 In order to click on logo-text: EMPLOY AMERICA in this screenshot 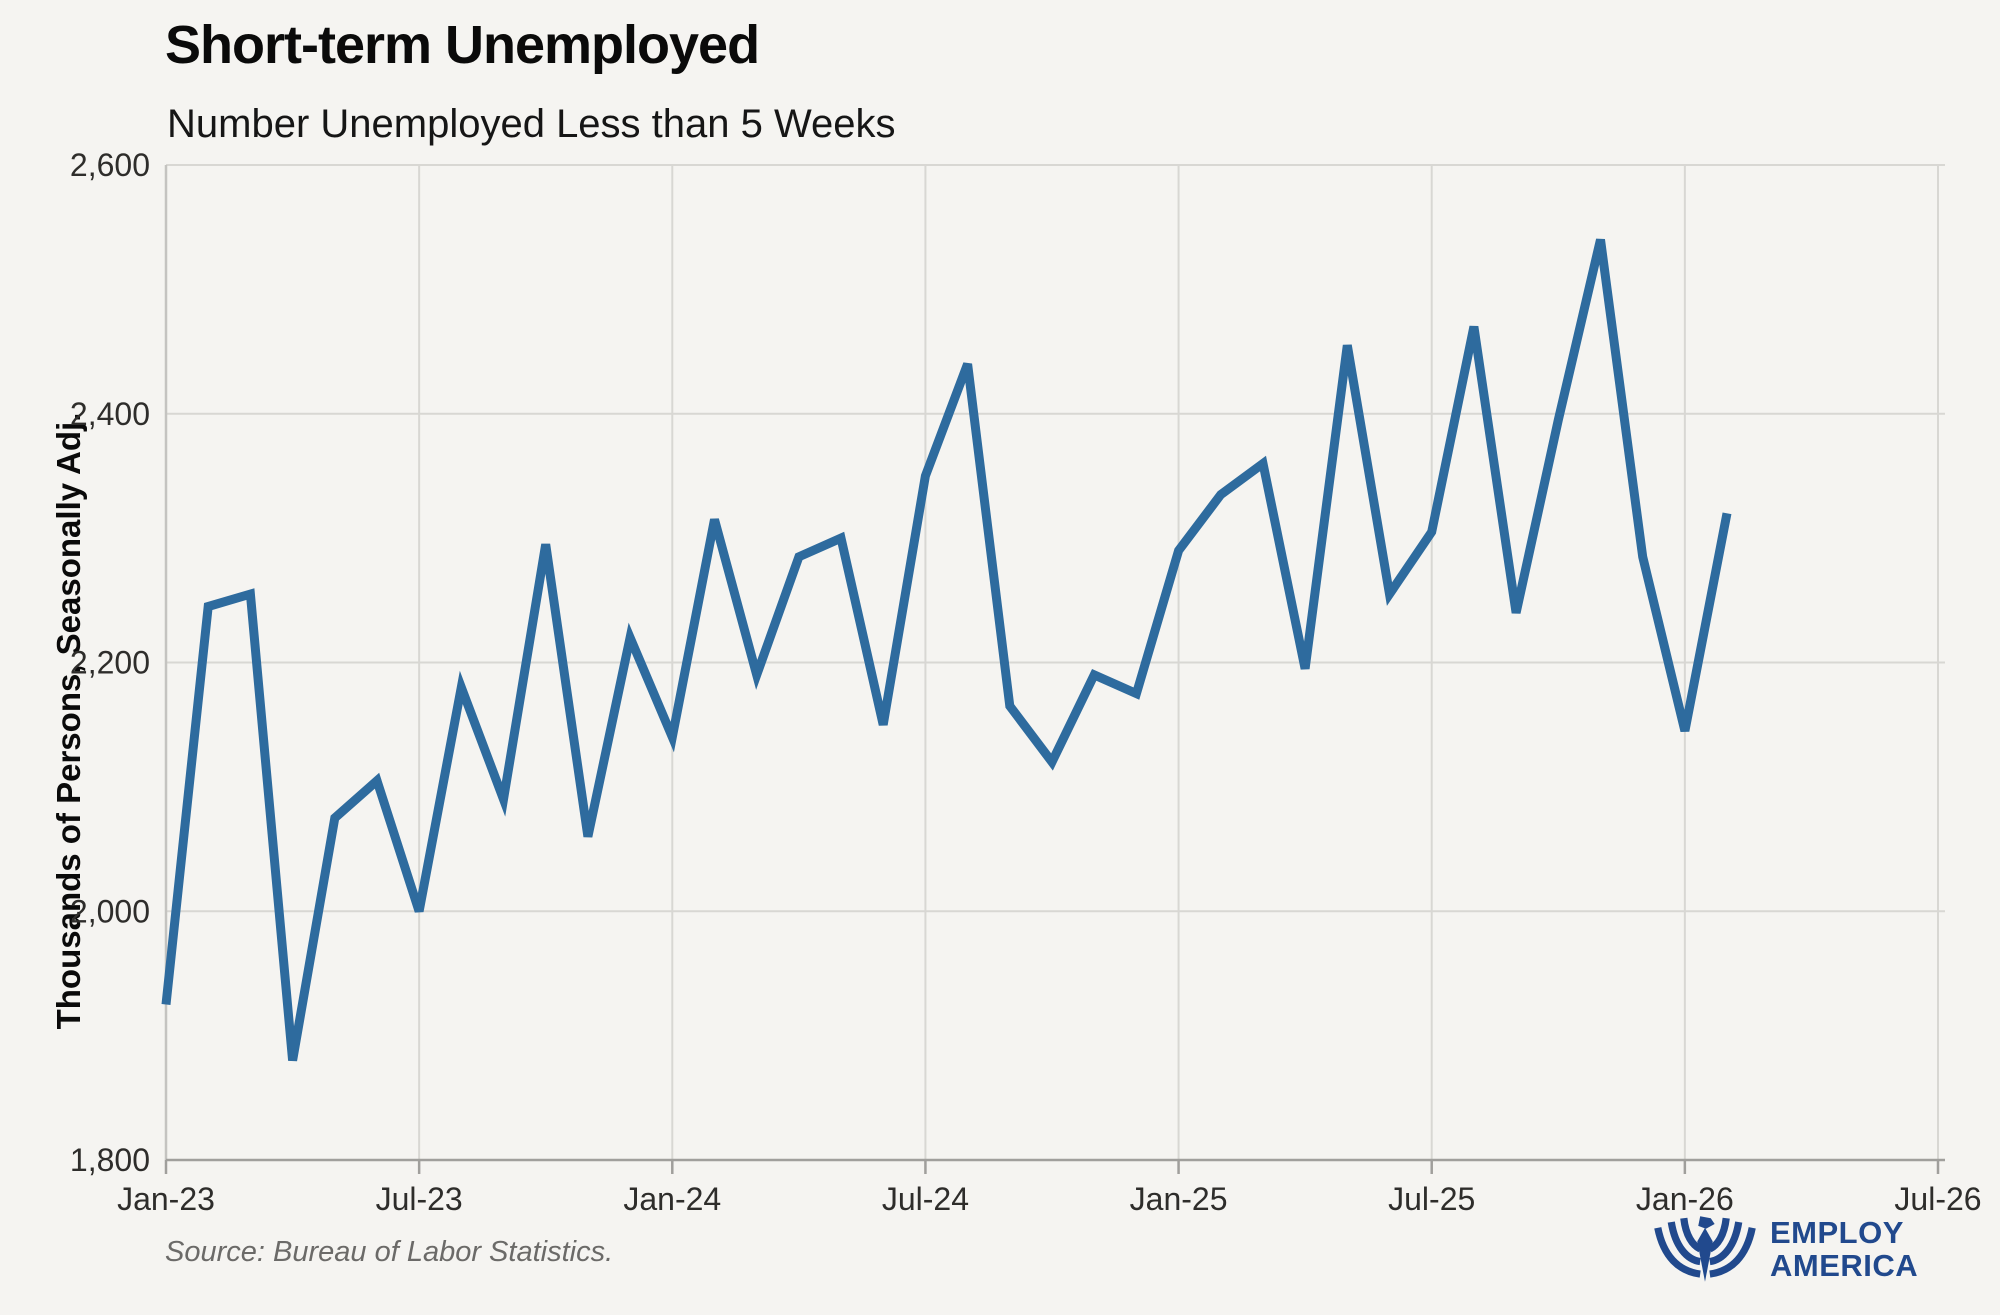, I will do `click(1844, 1249)`.